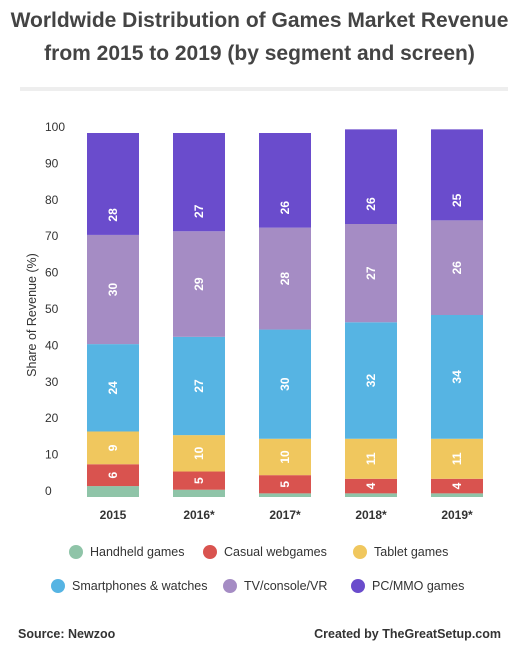 This screenshot has width=519, height=659. Describe the element at coordinates (199, 515) in the screenshot. I see `x-tick-label: 2016*` at that location.